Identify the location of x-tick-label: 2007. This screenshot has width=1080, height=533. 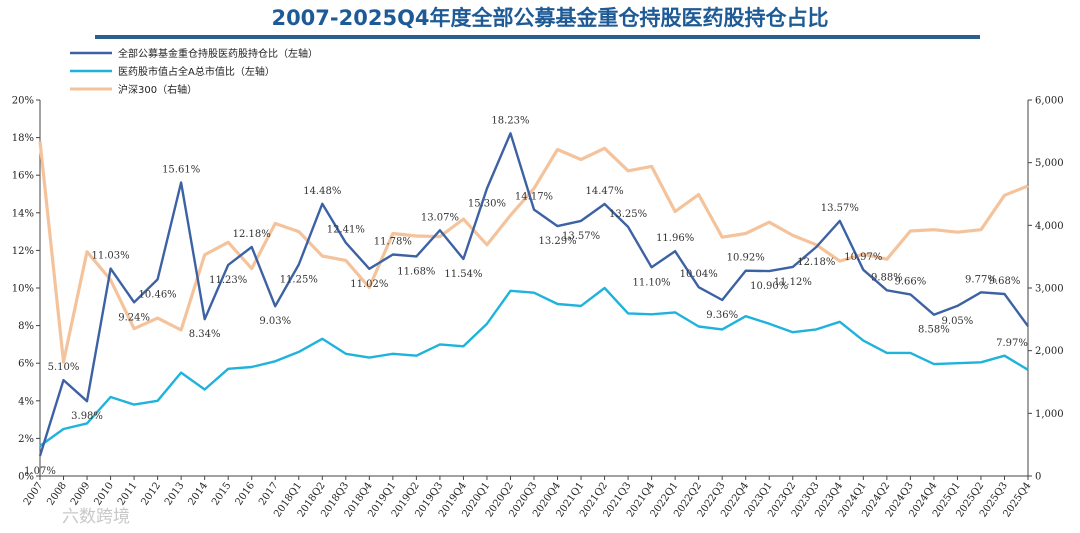
(34, 493).